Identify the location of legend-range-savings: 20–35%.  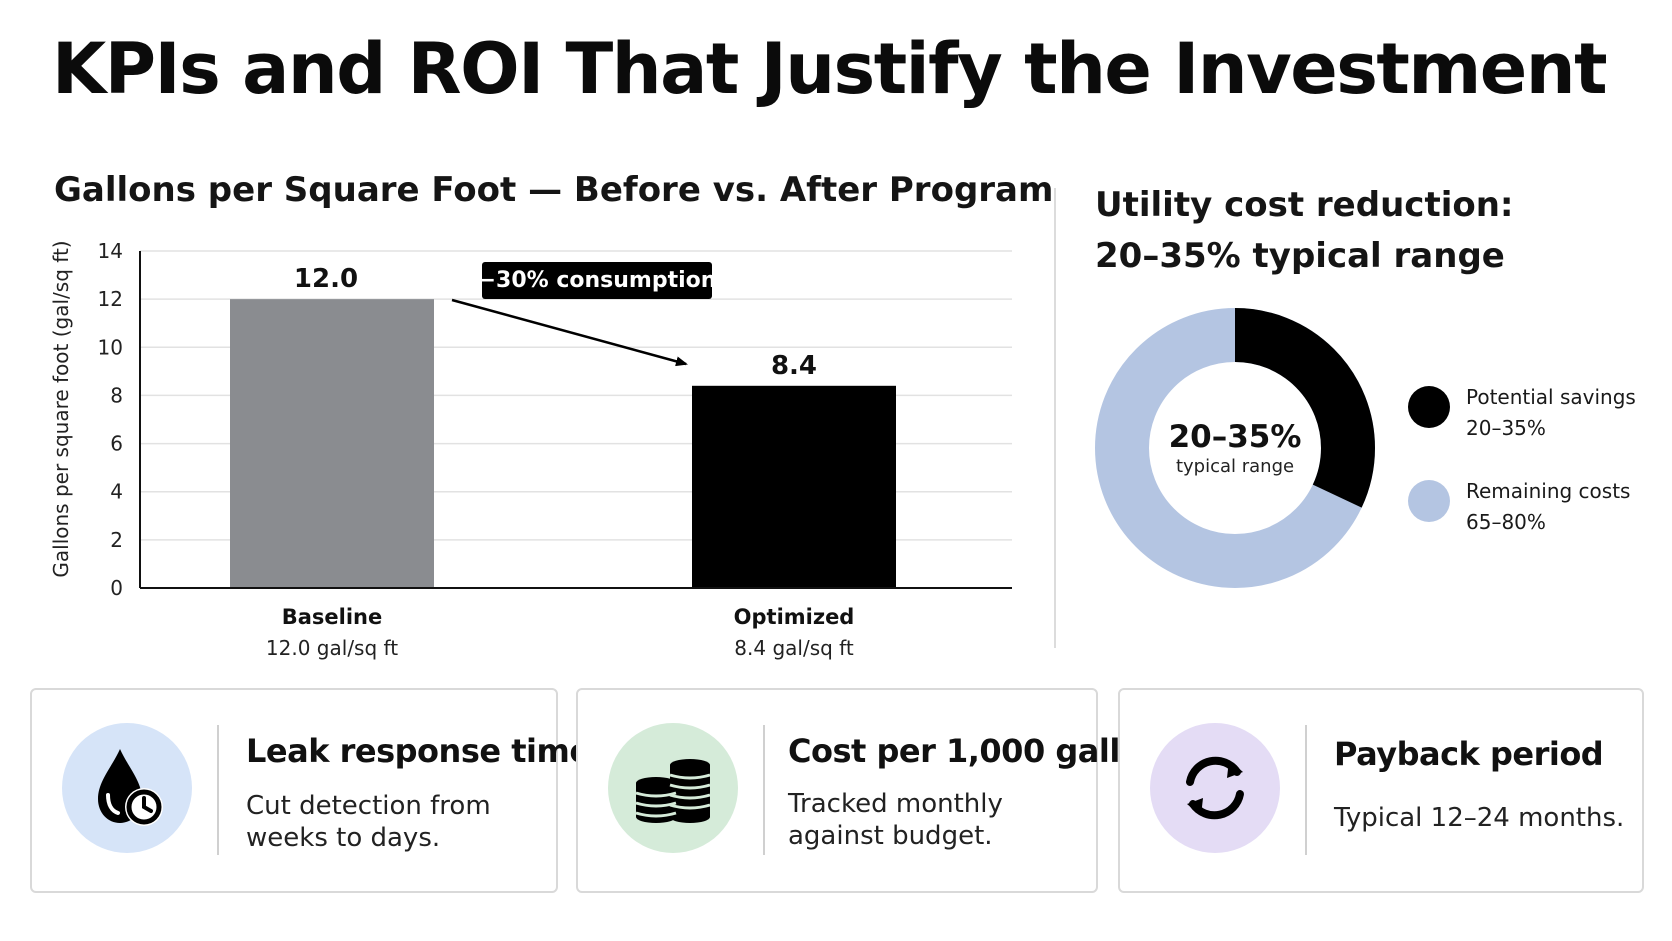
(1506, 428).